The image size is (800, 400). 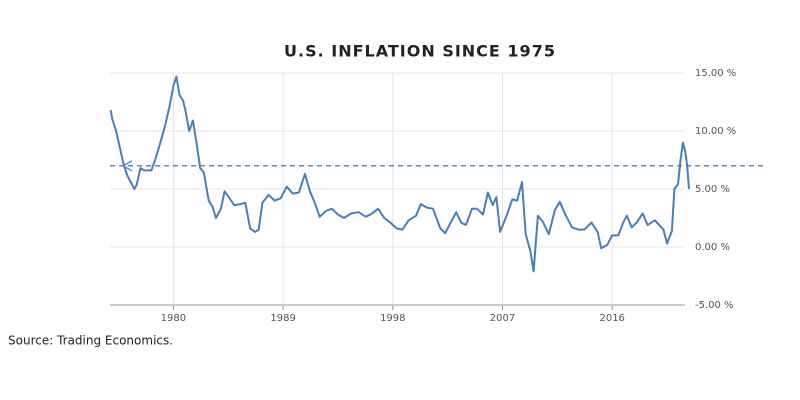 I want to click on y-tick-label: -5.00 %, so click(x=714, y=305).